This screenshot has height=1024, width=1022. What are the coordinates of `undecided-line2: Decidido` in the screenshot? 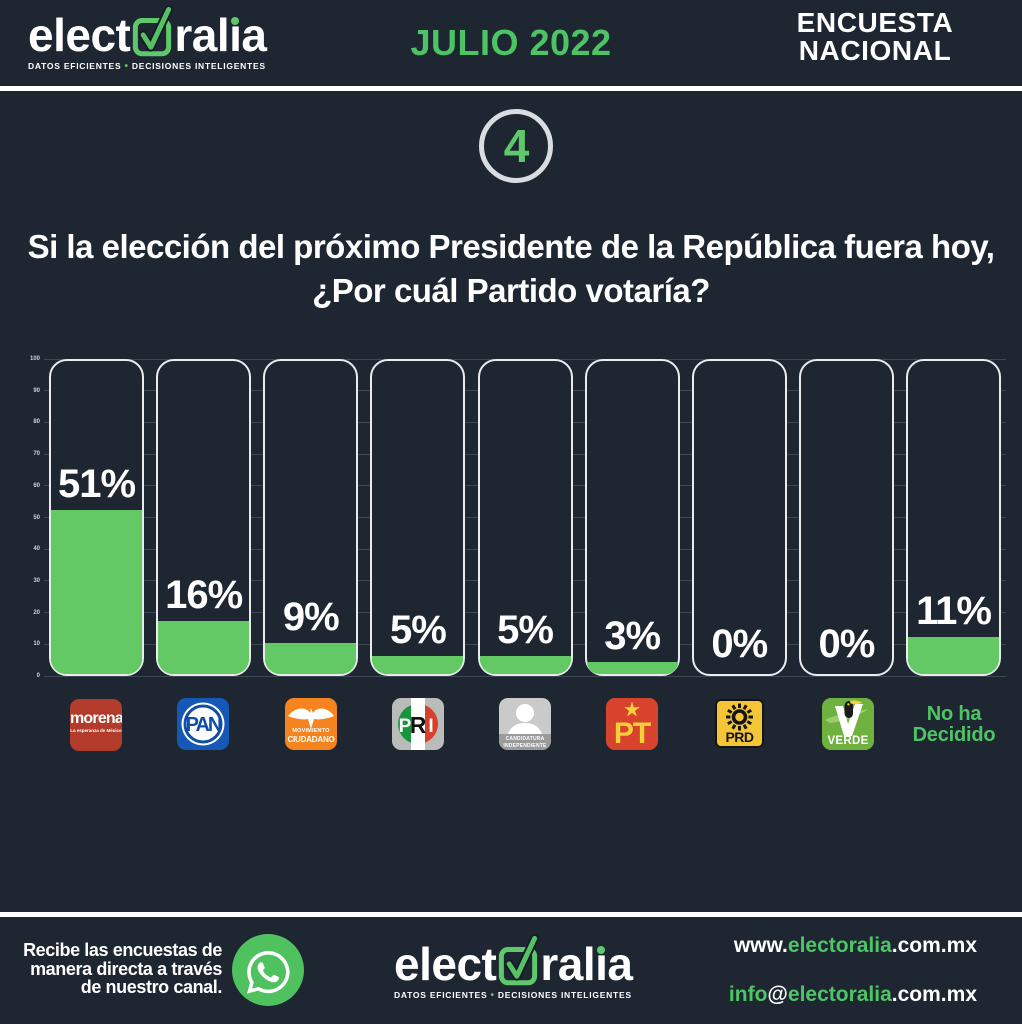 It's located at (954, 735).